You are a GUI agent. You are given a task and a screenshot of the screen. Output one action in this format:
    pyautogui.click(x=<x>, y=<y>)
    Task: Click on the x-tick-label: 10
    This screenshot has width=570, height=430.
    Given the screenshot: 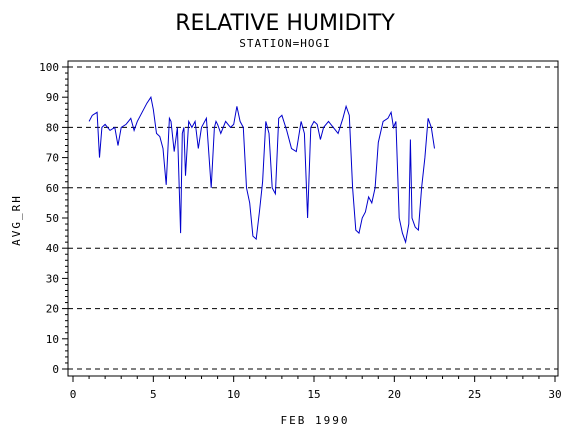 What is the action you would take?
    pyautogui.click(x=233, y=394)
    